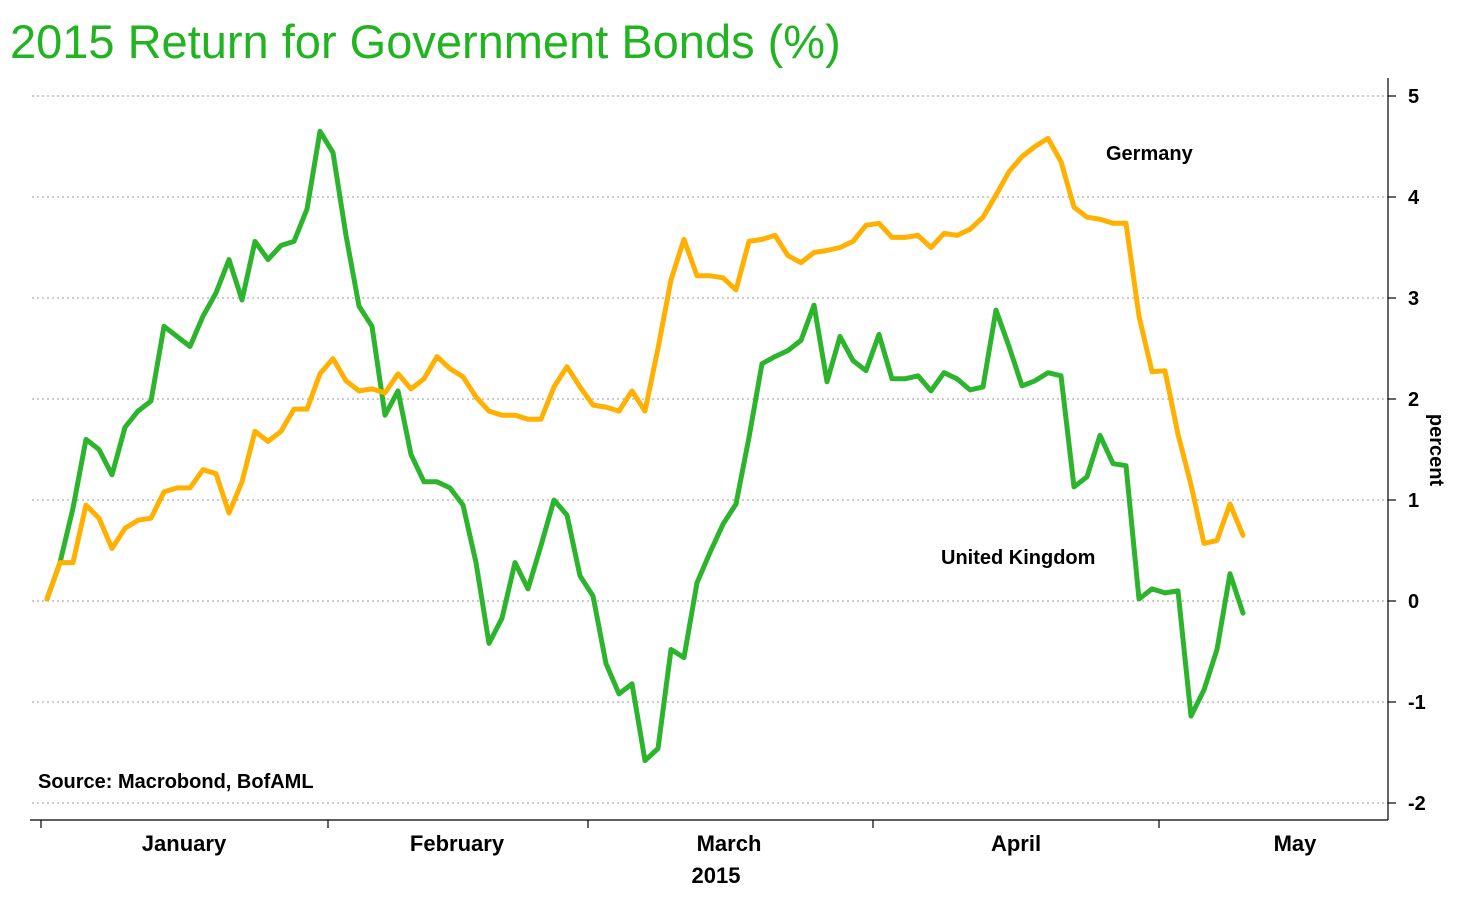 The width and height of the screenshot is (1462, 905). I want to click on x-tick-label: January, so click(184, 843).